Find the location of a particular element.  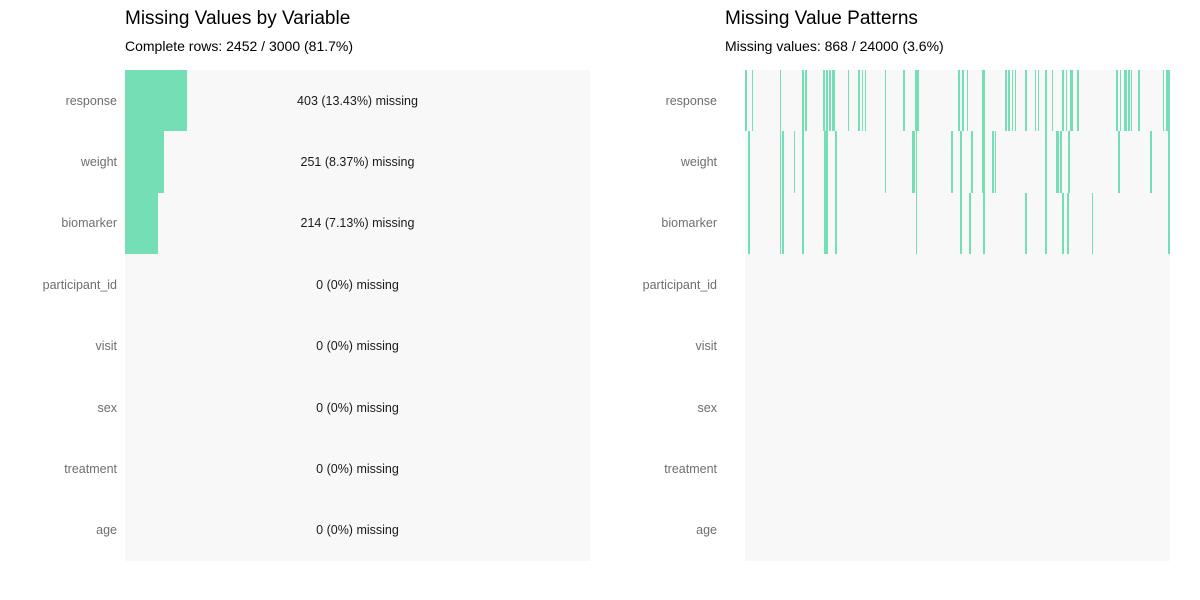

y-label-visit: visit is located at coordinates (706, 346).